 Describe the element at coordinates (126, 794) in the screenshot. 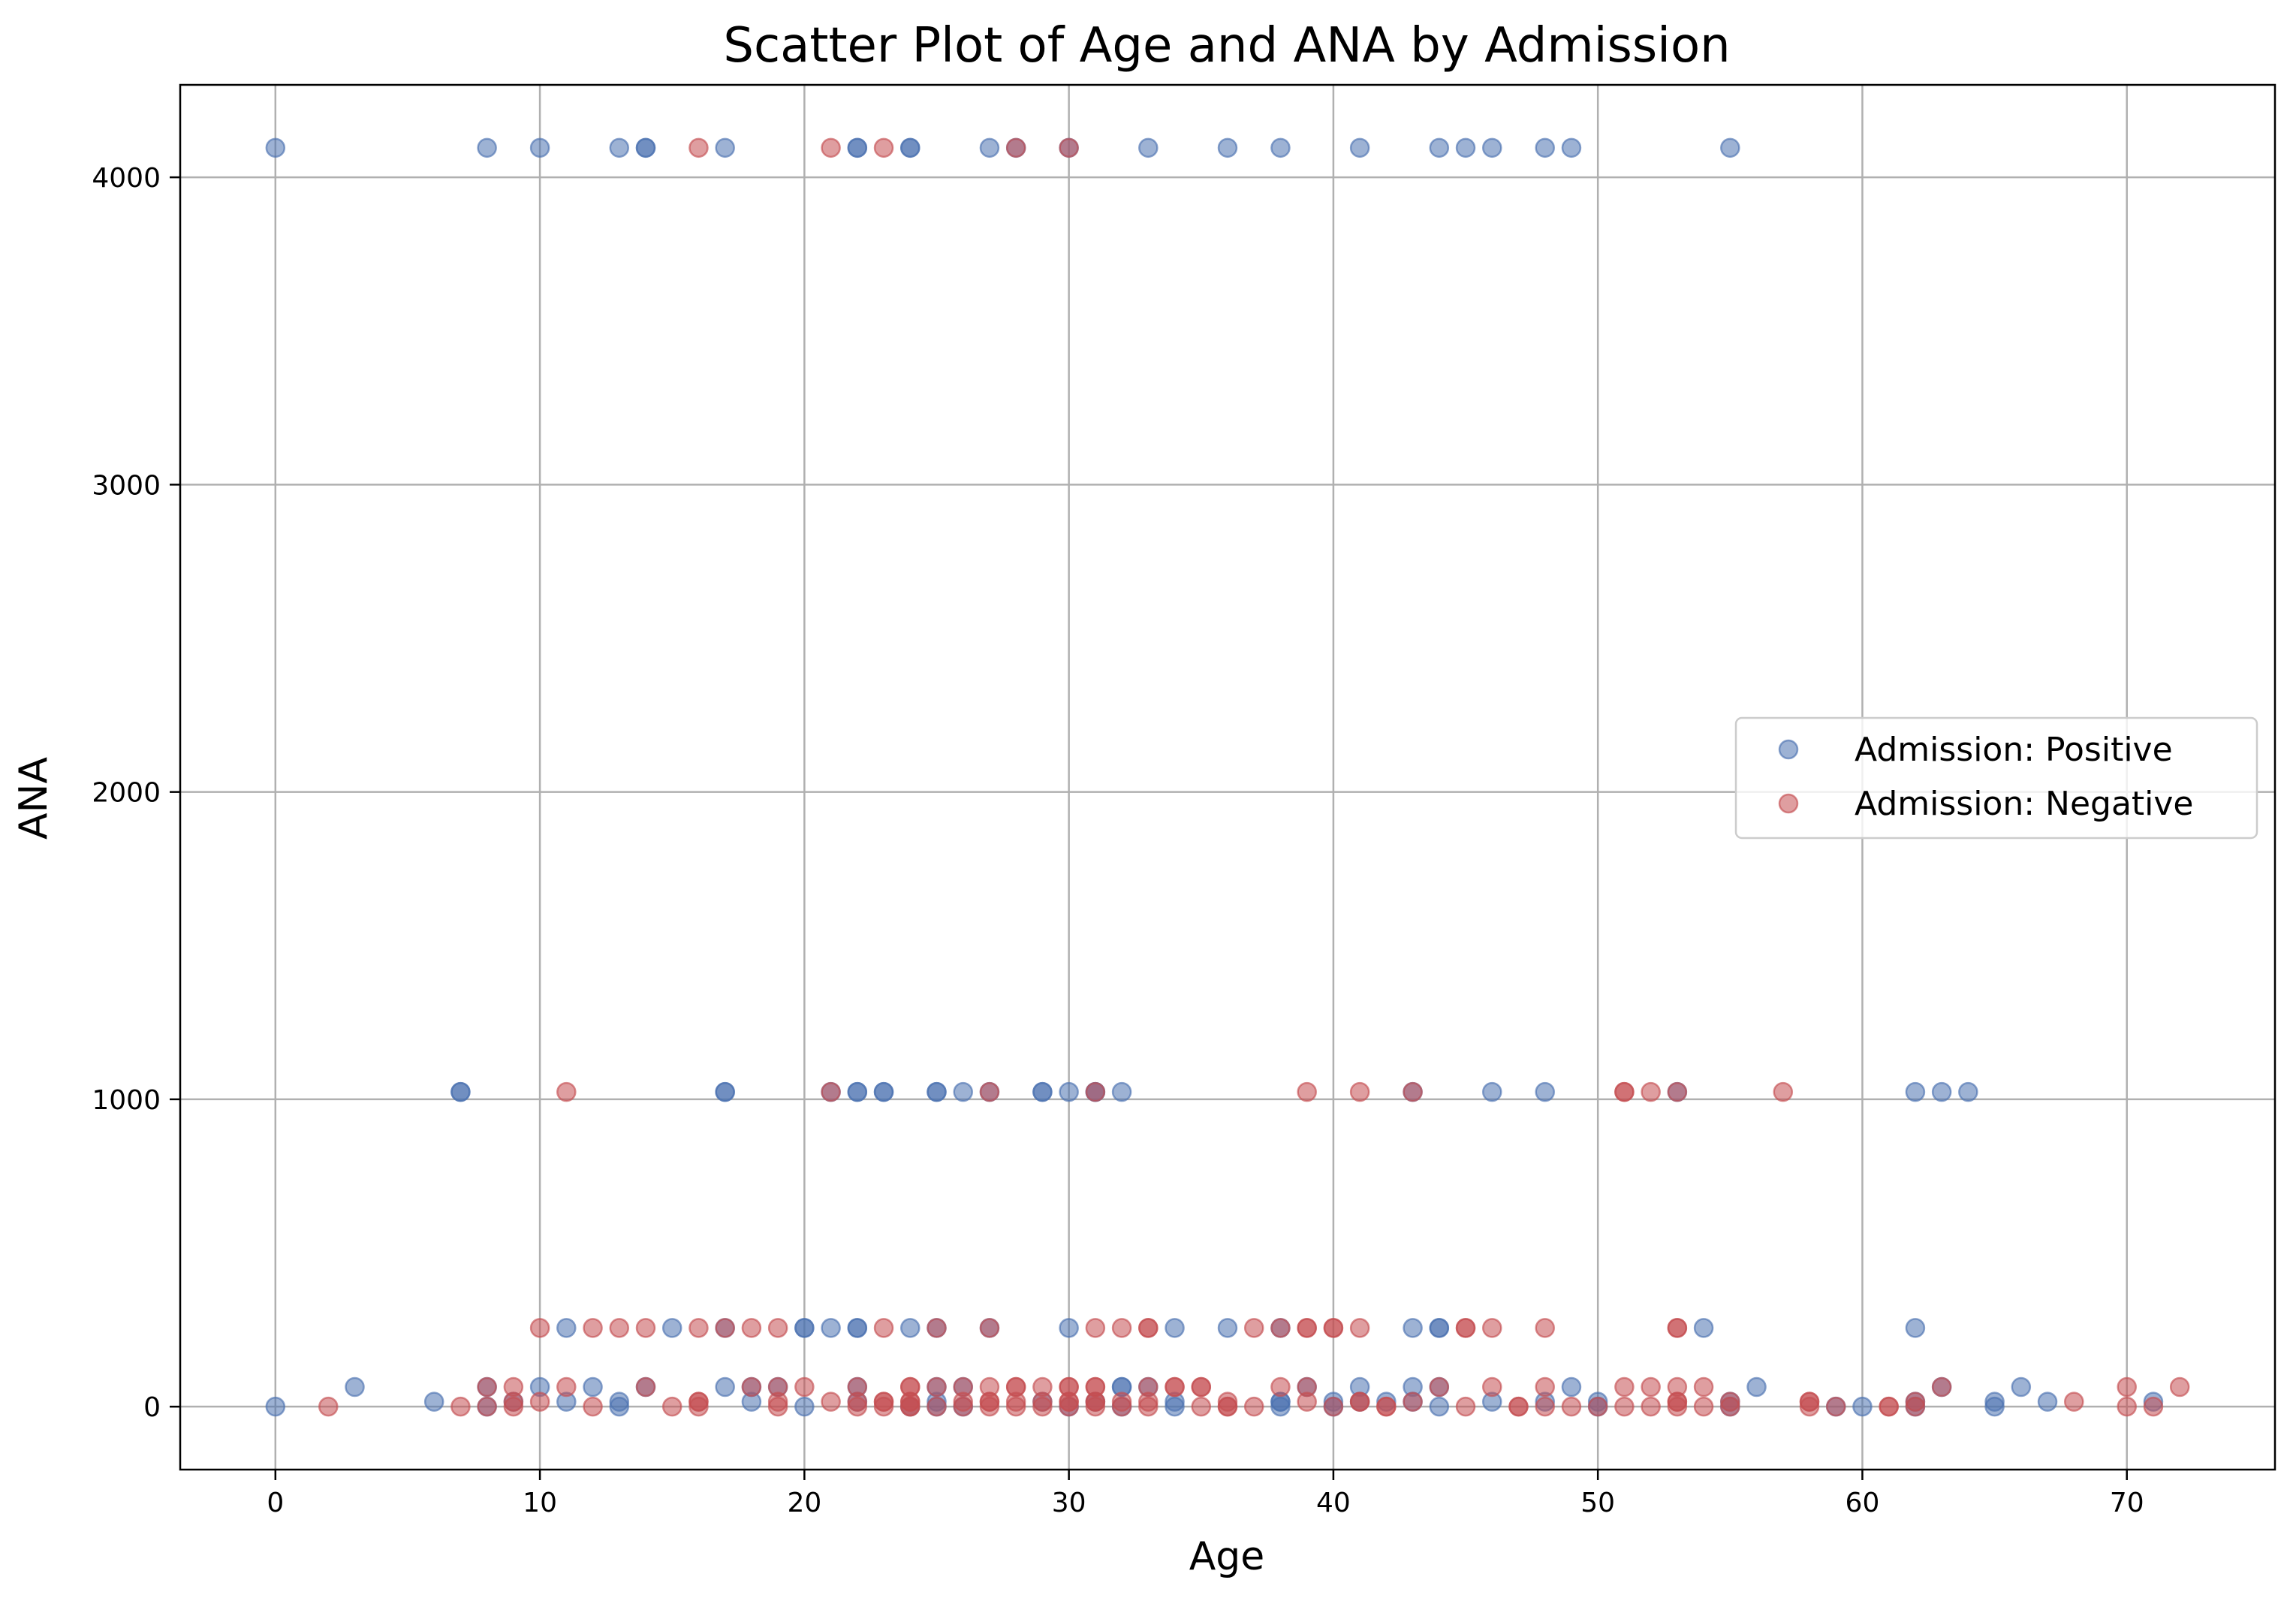

I see `y-tick-label: 2000` at that location.